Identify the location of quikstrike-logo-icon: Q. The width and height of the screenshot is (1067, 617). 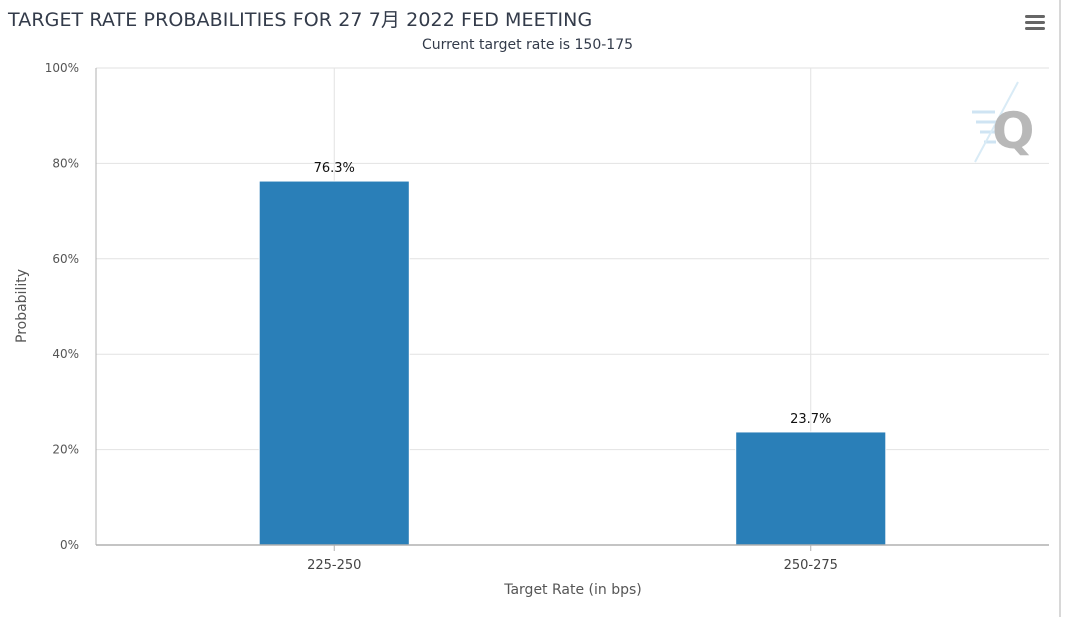
(1003, 122).